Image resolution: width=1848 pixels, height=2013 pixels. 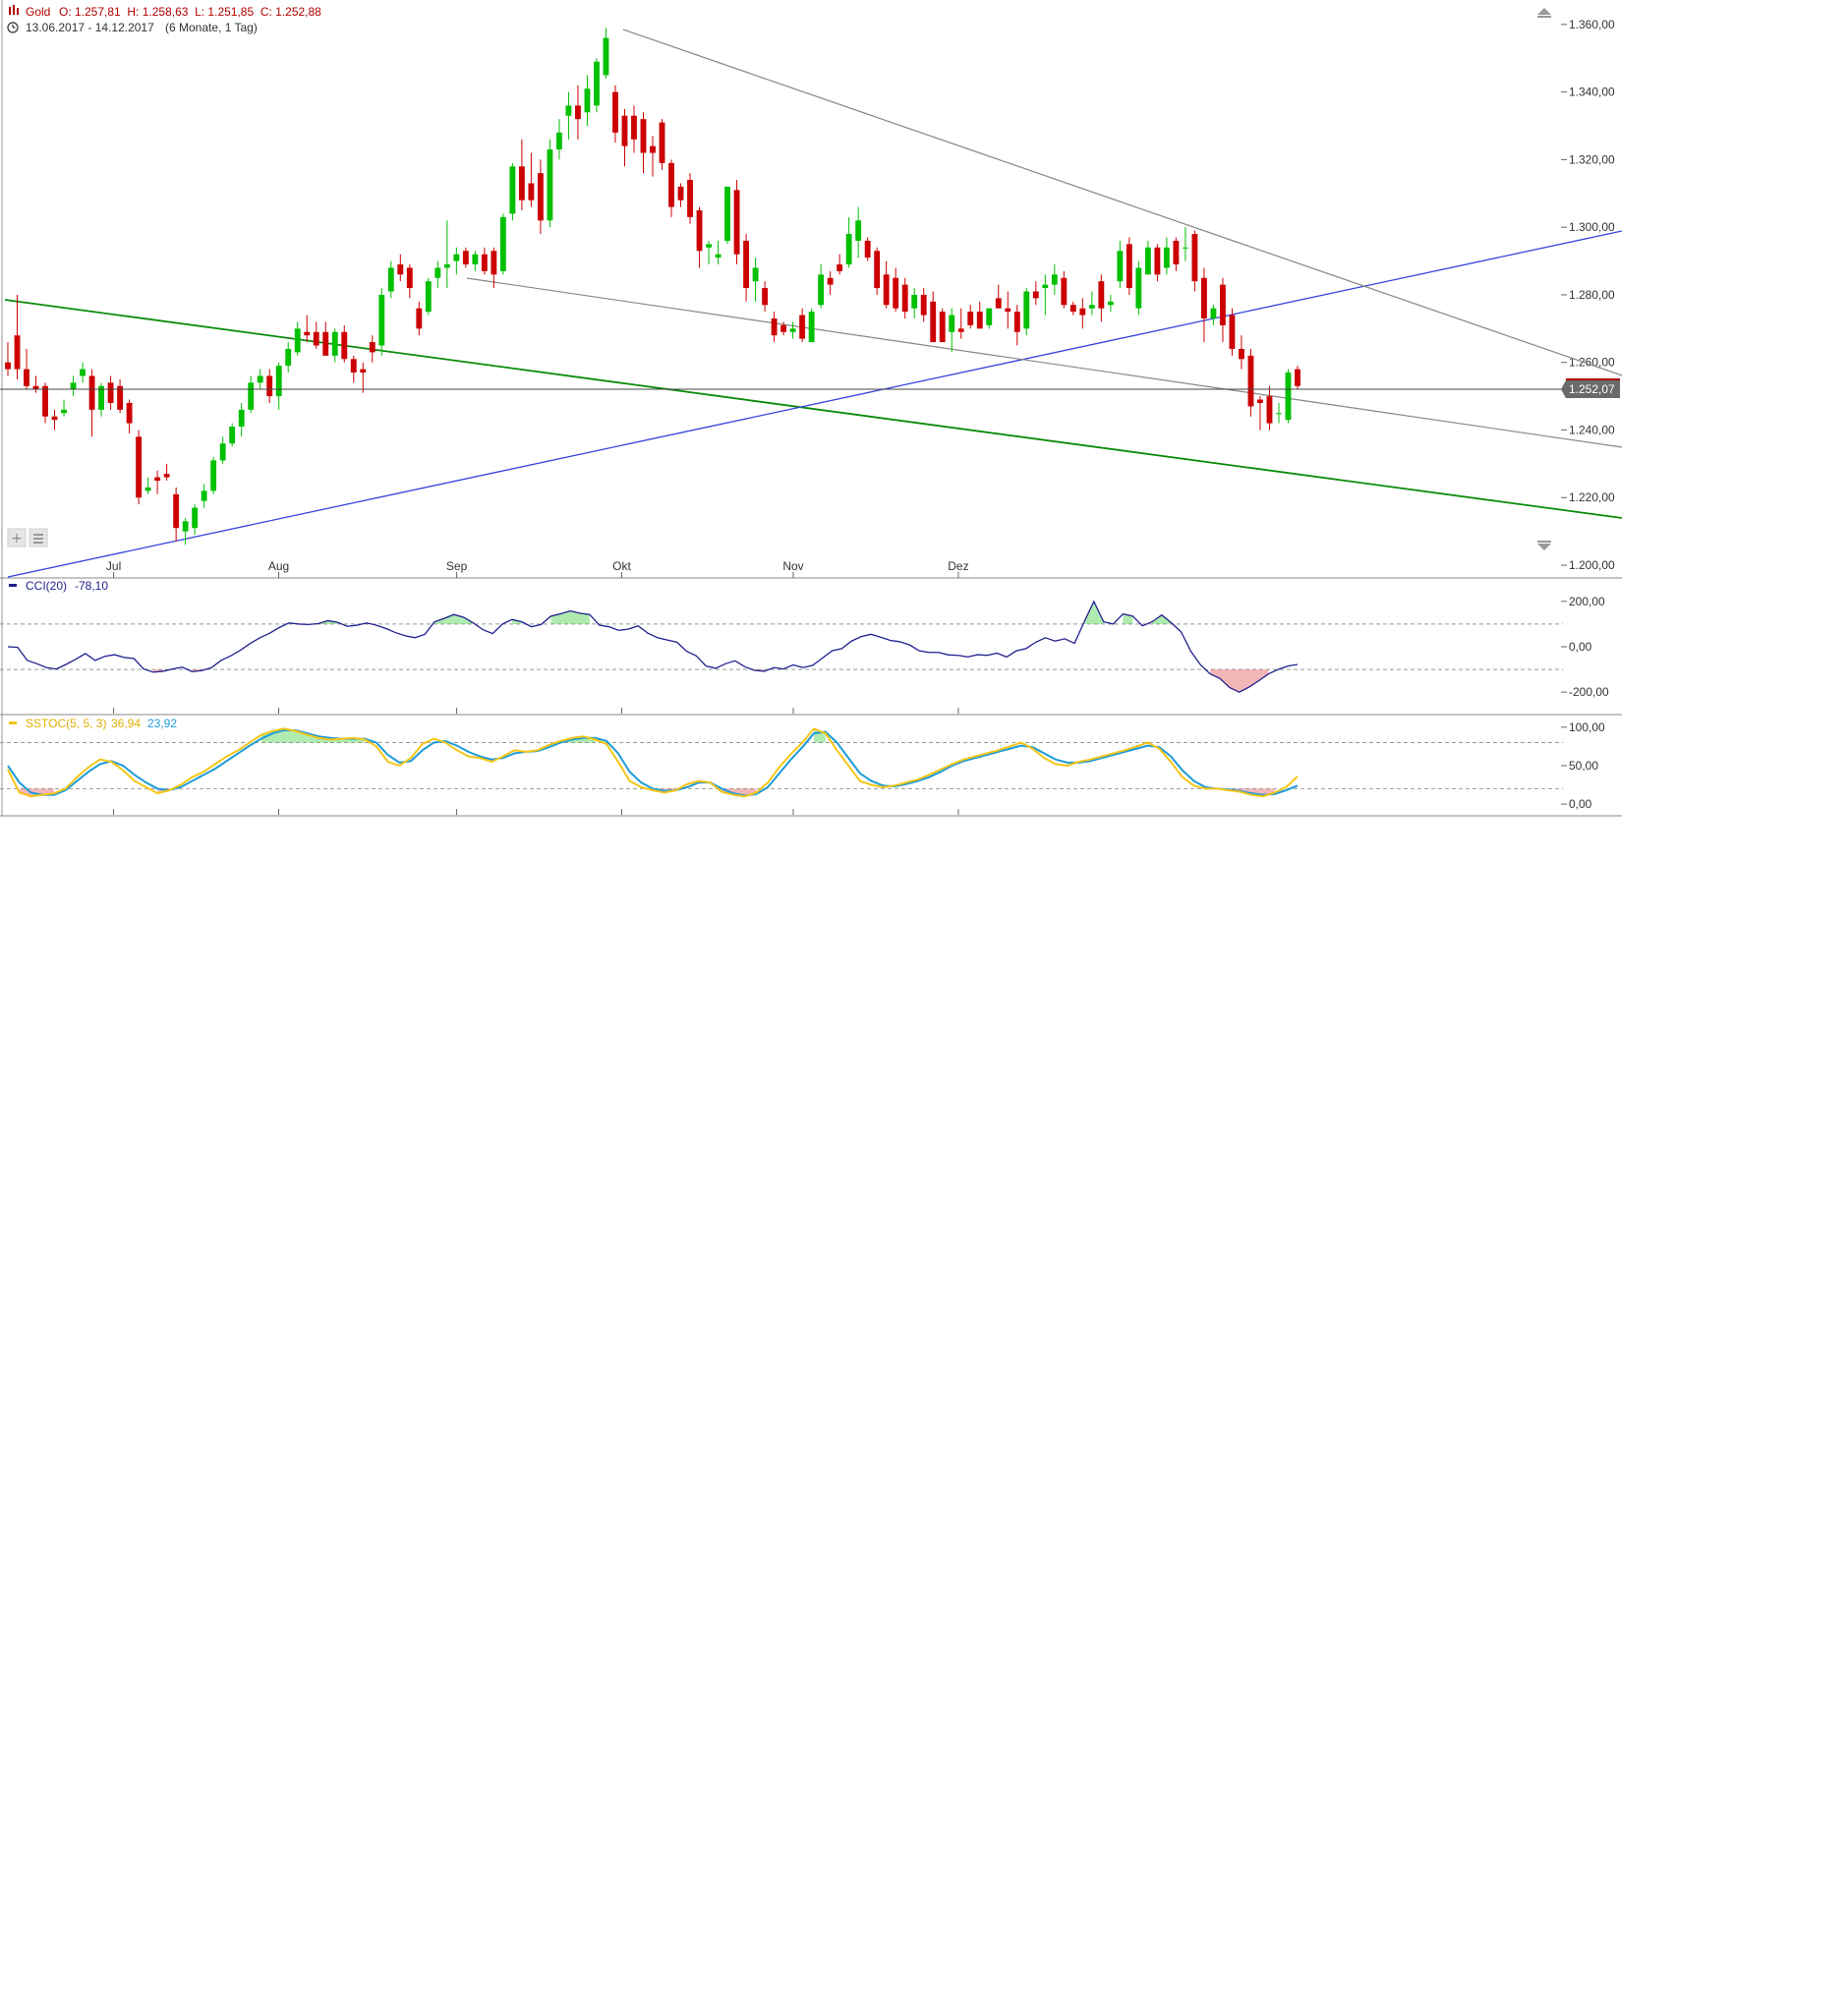 I want to click on zoom-menu-button, so click(x=39, y=537).